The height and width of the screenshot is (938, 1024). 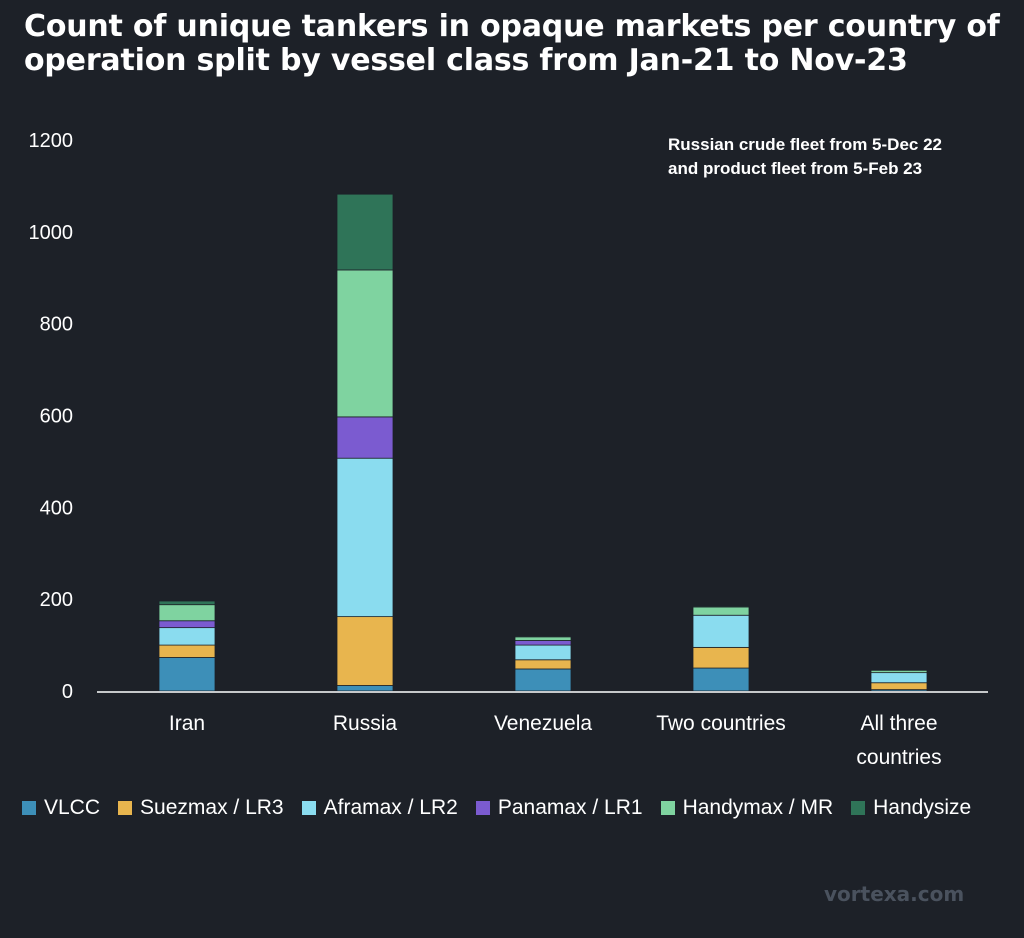 What do you see at coordinates (805, 144) in the screenshot?
I see `annotation-line-1: Russian crude fleet from 5-Dec 22` at bounding box center [805, 144].